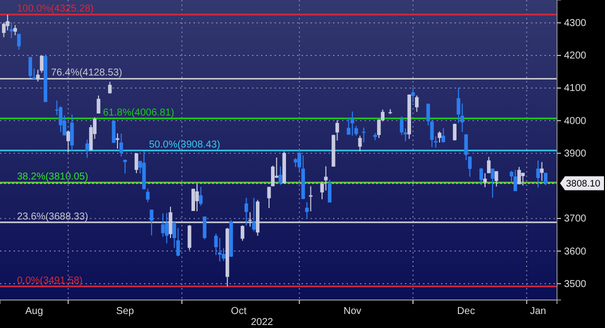  Describe the element at coordinates (575, 252) in the screenshot. I see `y-tick-label: 3600` at that location.